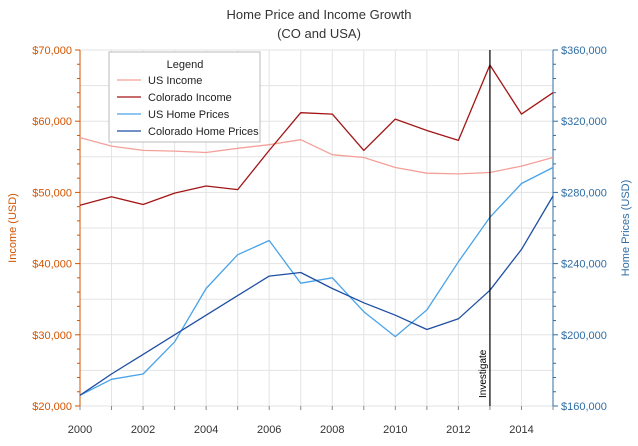 This screenshot has width=638, height=446. Describe the element at coordinates (52, 336) in the screenshot. I see `left-tick-label: $30,000` at that location.